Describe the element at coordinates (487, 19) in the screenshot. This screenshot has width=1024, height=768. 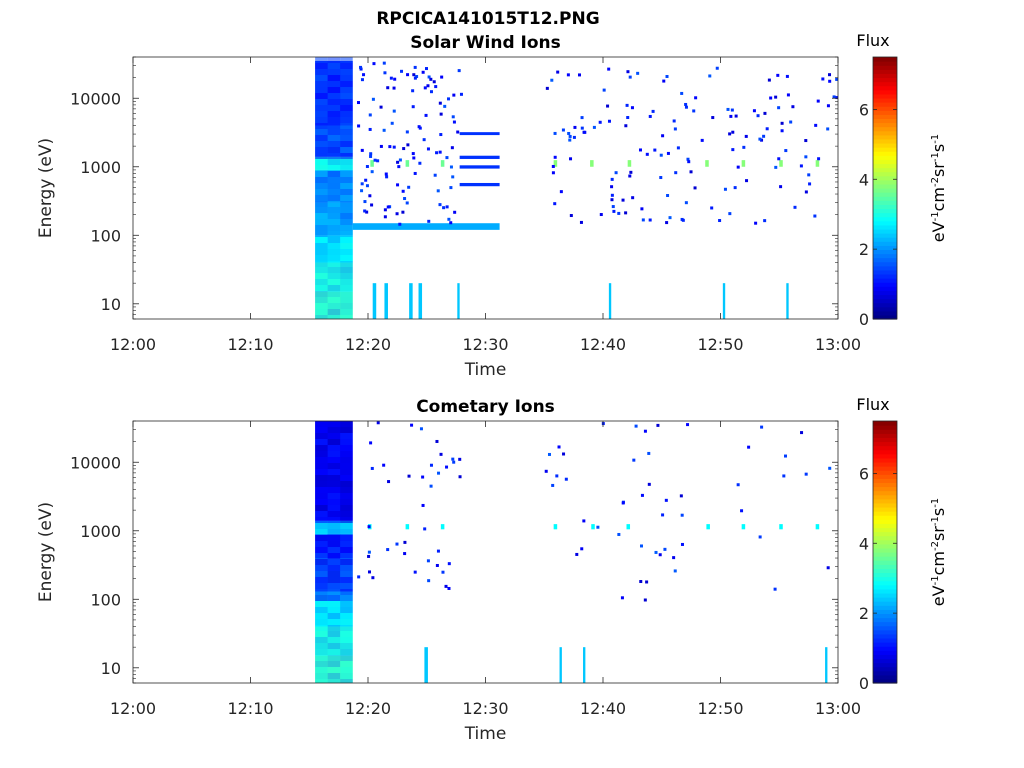
I see `figure-title: RPCICA141015T12.PNG` at that location.